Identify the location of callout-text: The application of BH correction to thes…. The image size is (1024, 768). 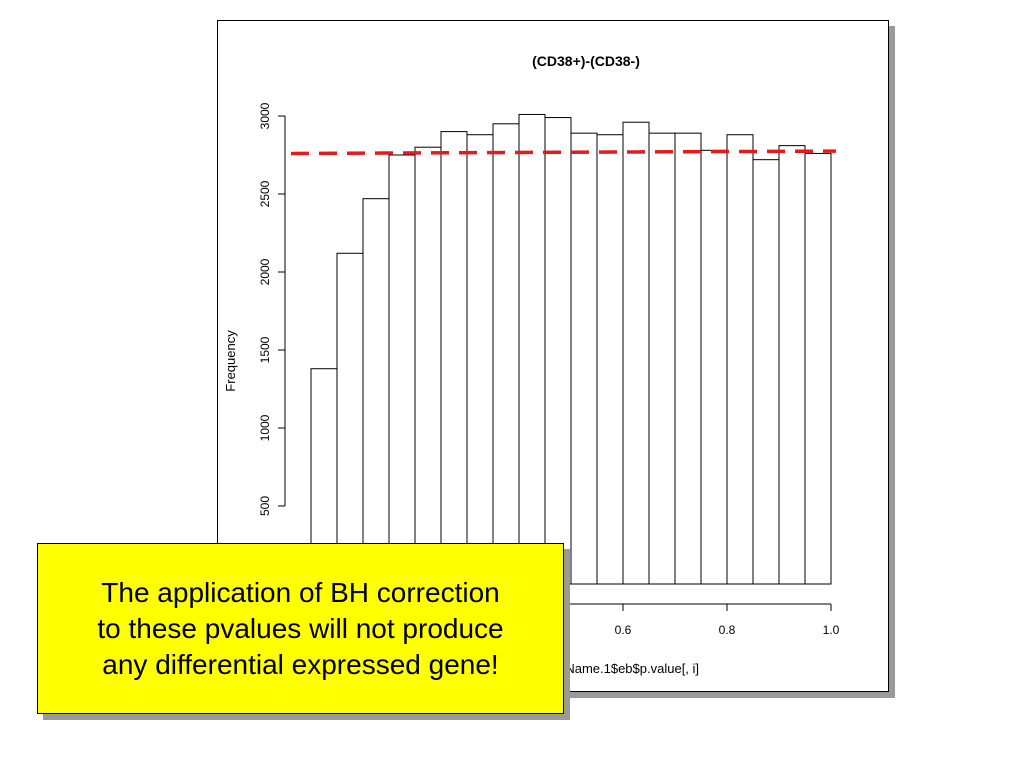
(300, 628).